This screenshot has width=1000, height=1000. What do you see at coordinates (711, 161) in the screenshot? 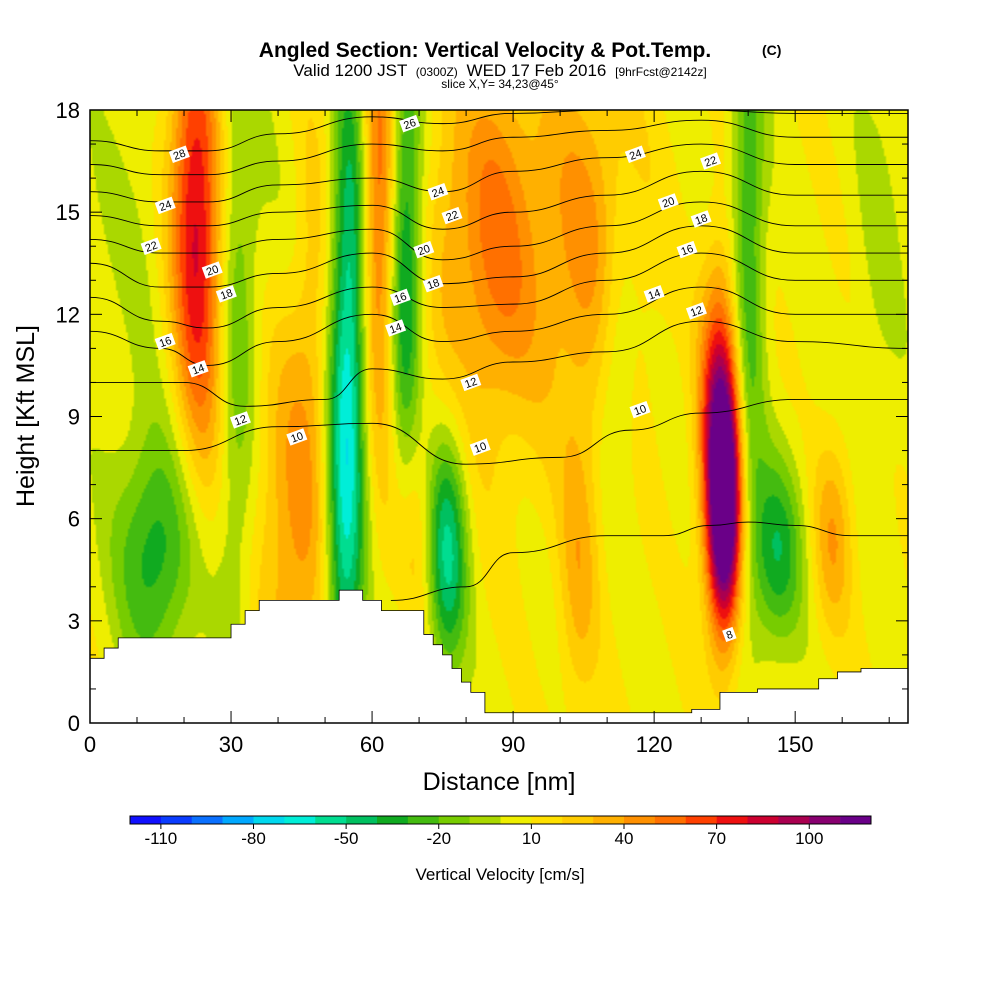
I see `contour-label: 22` at bounding box center [711, 161].